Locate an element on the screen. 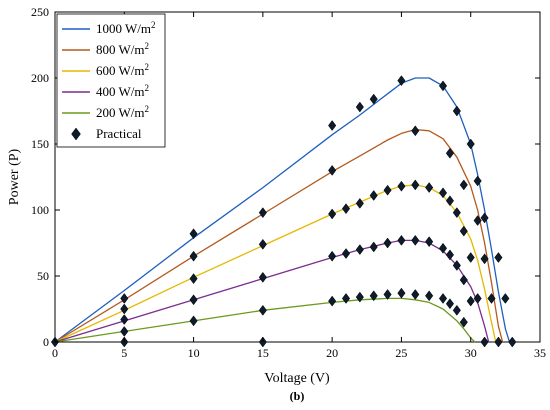 This screenshot has width=550, height=410. legend-box is located at coordinates (111, 80).